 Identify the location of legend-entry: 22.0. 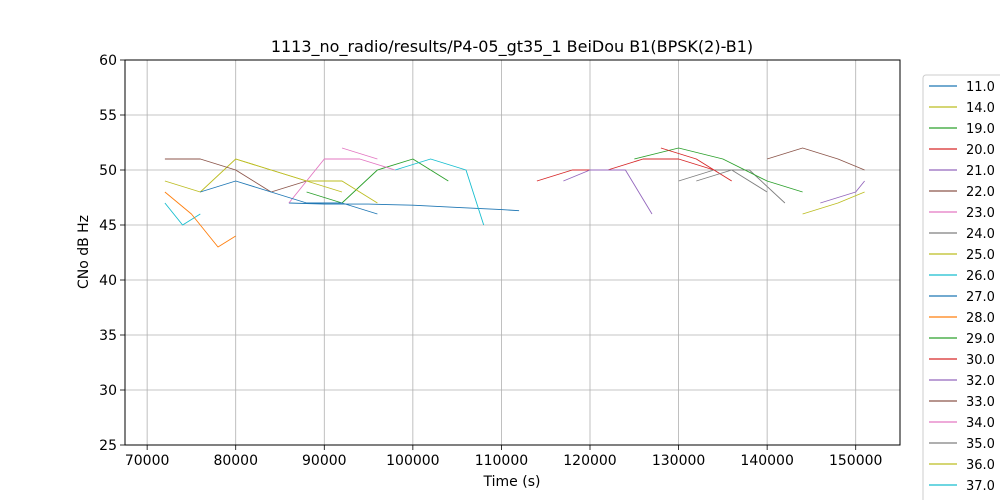
(962, 192).